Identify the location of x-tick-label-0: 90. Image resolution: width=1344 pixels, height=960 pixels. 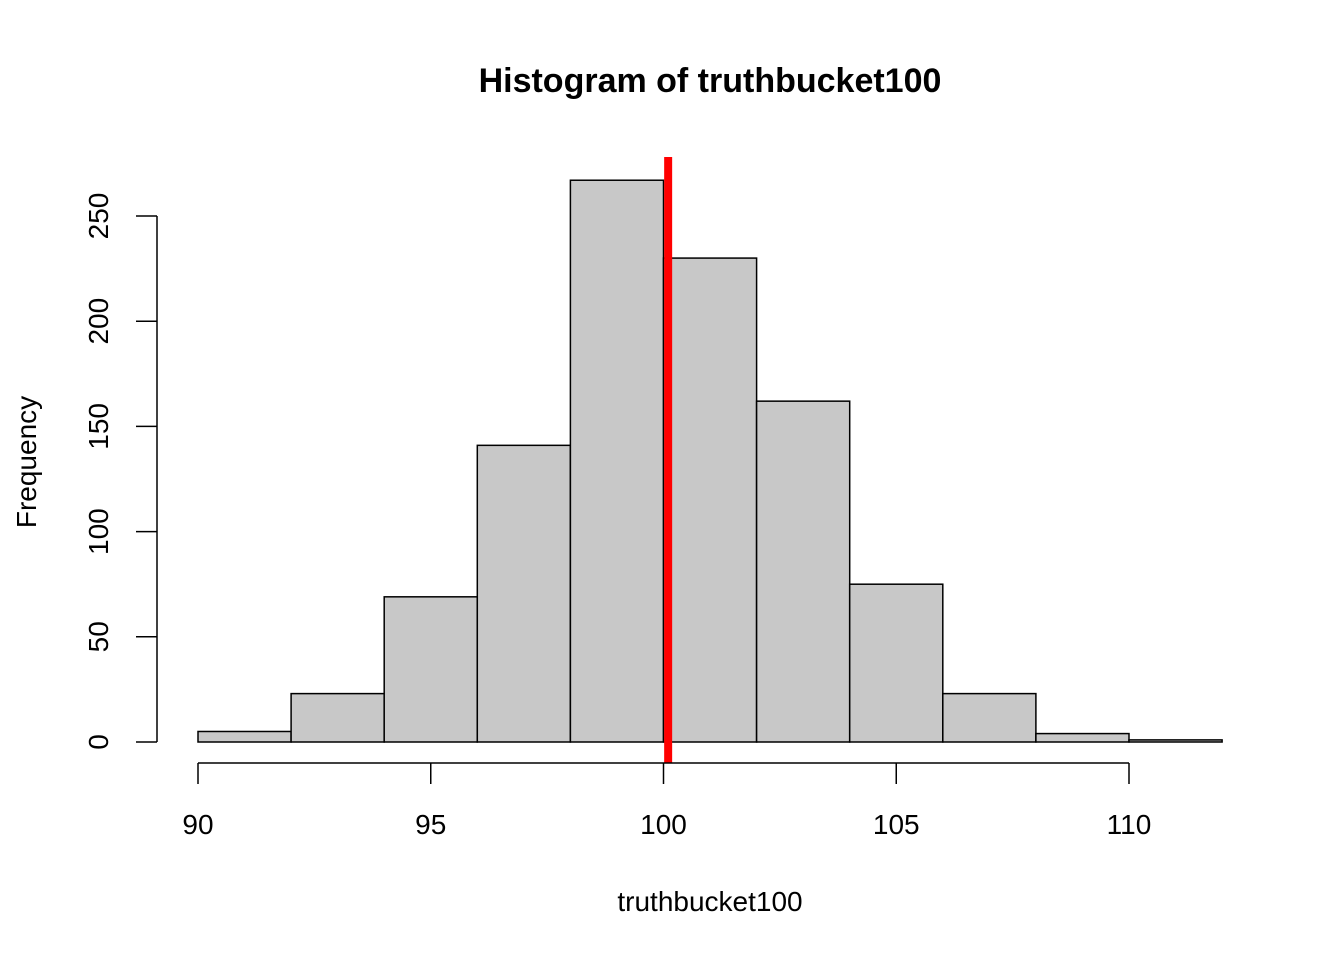
(197, 824).